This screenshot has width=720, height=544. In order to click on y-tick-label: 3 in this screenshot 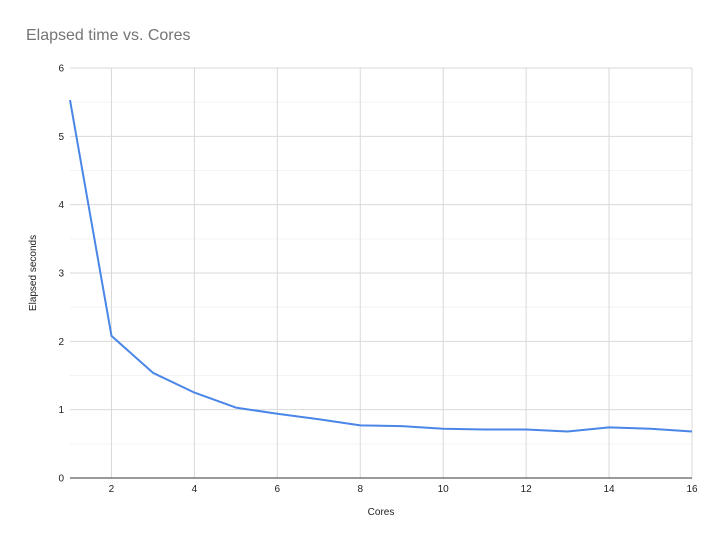, I will do `click(61, 274)`.